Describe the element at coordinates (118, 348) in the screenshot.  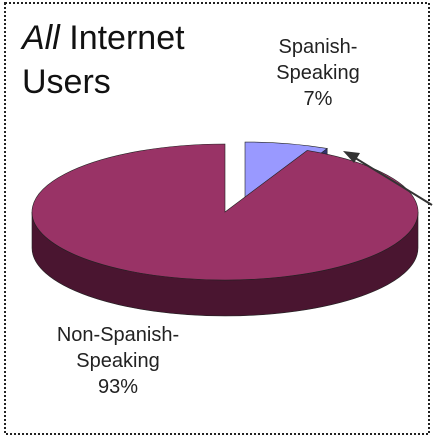
I see `category-label: Non-Spanish-Speaking` at that location.